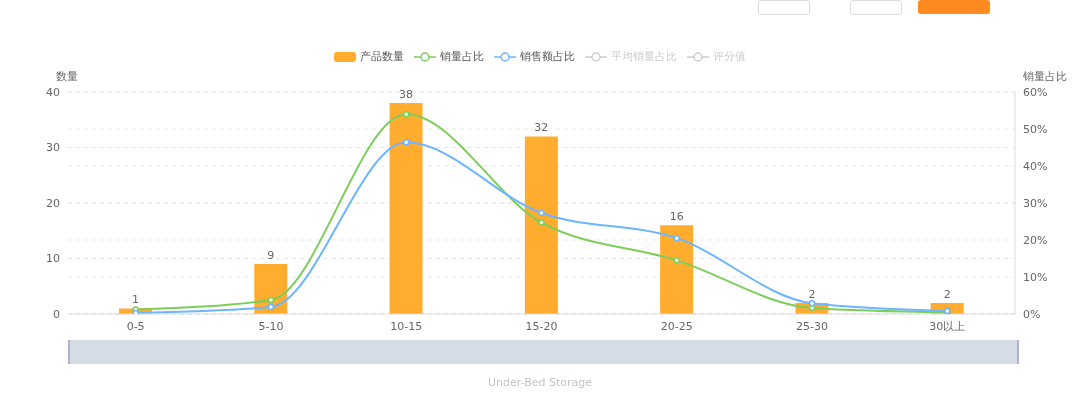 The width and height of the screenshot is (1080, 394). I want to click on data-label: 16, so click(676, 217).